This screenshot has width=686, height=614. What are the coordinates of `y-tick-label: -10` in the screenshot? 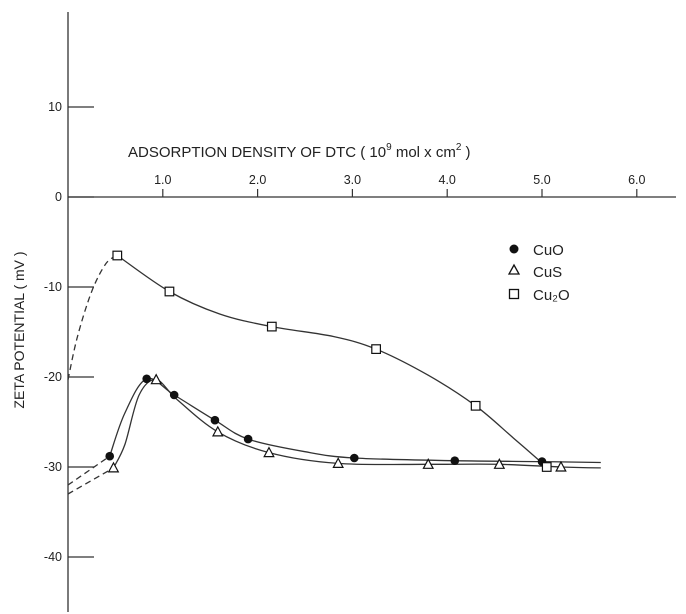 It's located at (53, 287).